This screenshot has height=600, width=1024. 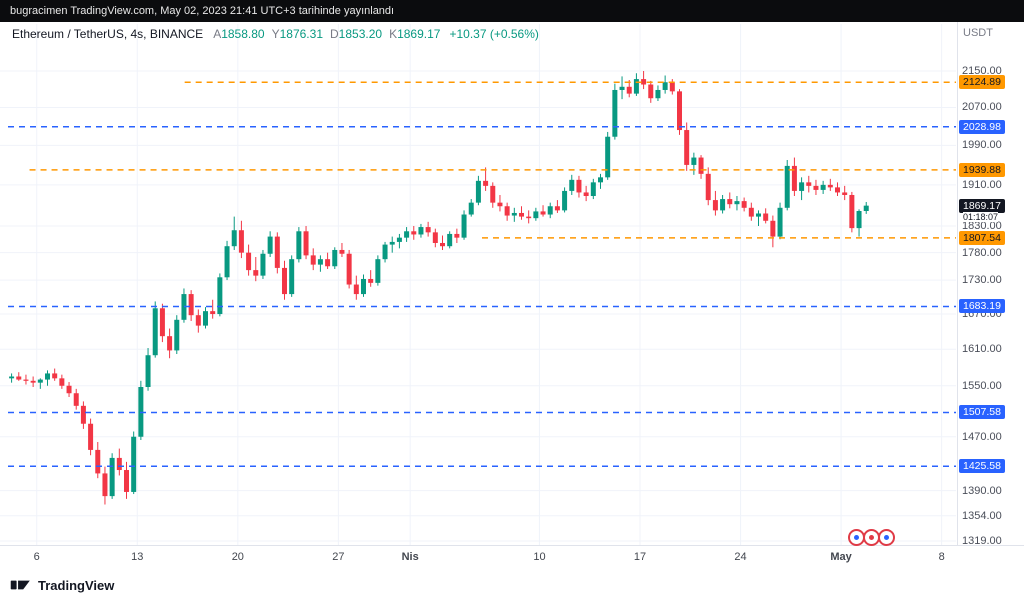 I want to click on sticker-stamps, so click(x=871, y=537).